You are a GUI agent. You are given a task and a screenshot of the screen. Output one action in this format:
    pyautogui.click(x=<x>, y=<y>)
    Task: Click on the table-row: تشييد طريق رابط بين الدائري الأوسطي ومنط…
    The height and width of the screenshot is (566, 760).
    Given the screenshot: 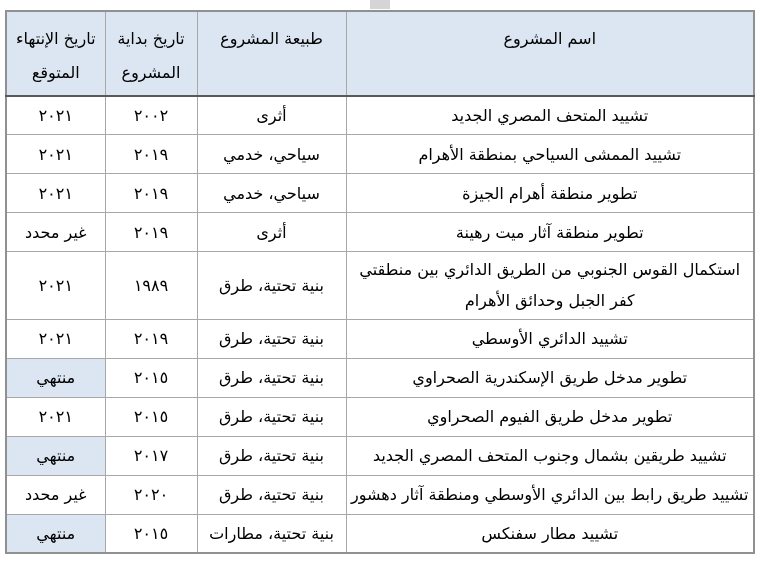 What is the action you would take?
    pyautogui.click(x=380, y=494)
    